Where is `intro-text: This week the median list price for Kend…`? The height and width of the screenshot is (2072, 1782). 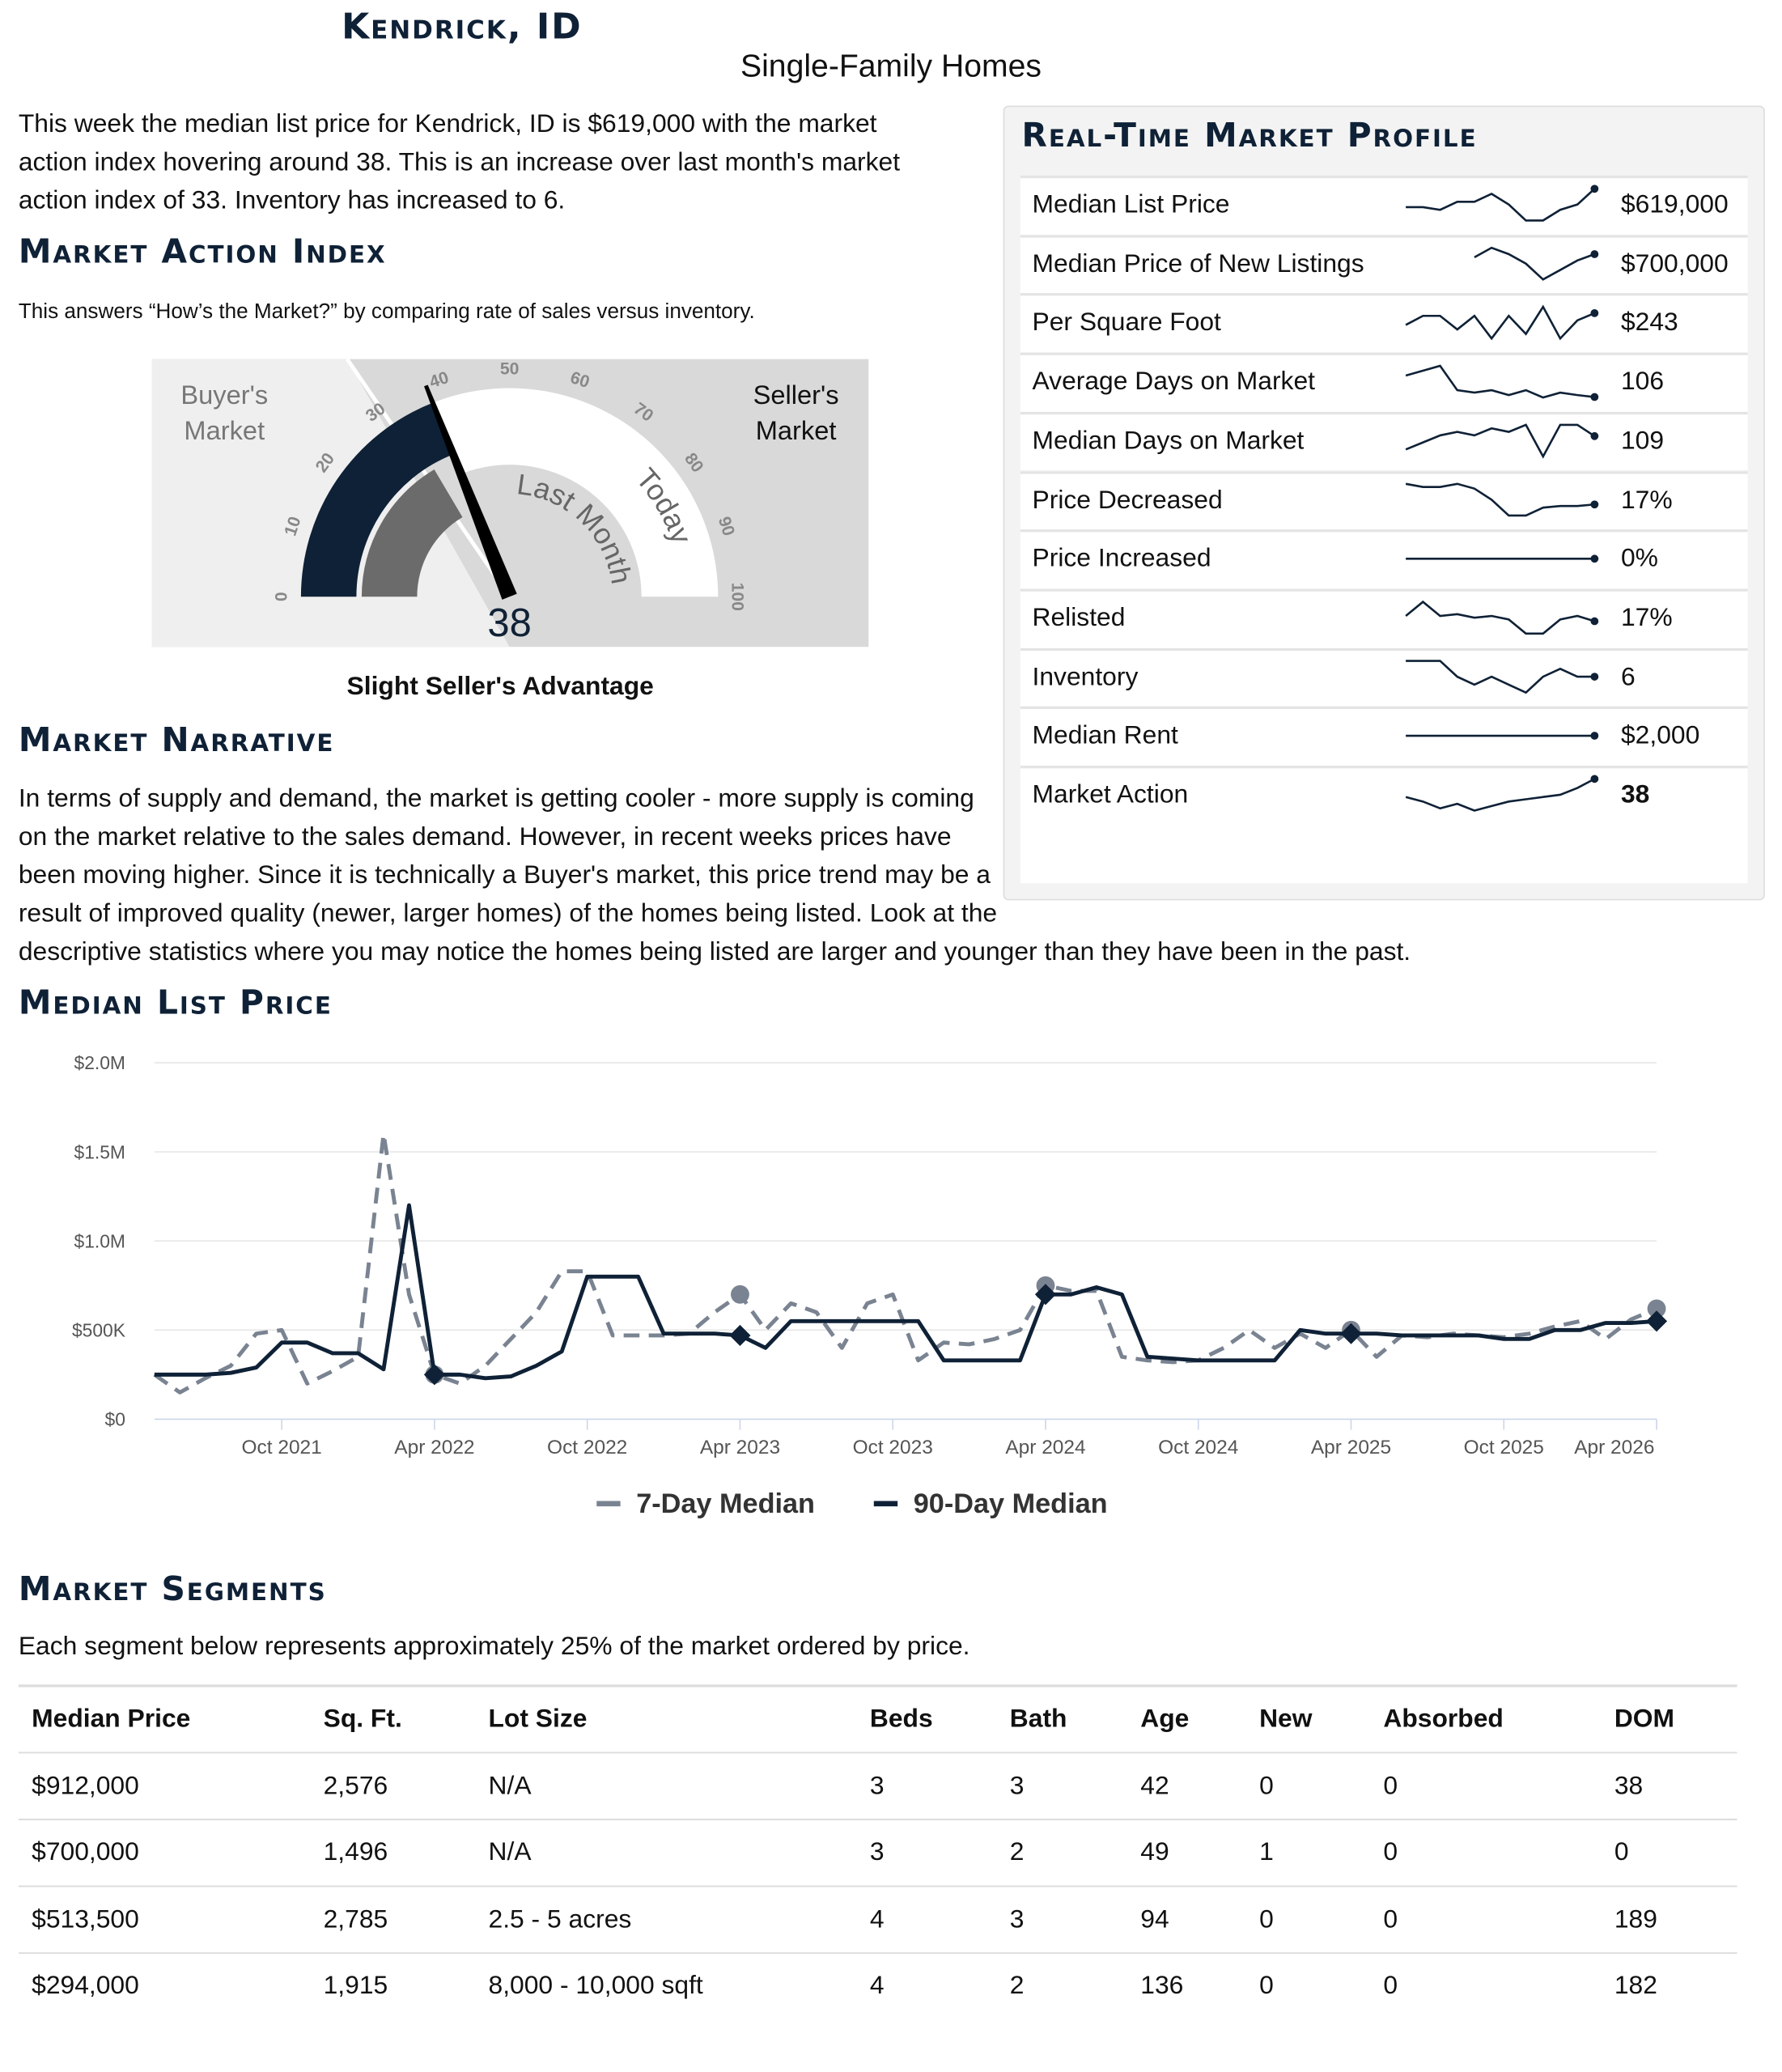 intro-text: This week the median list price for Kend… is located at coordinates (459, 162).